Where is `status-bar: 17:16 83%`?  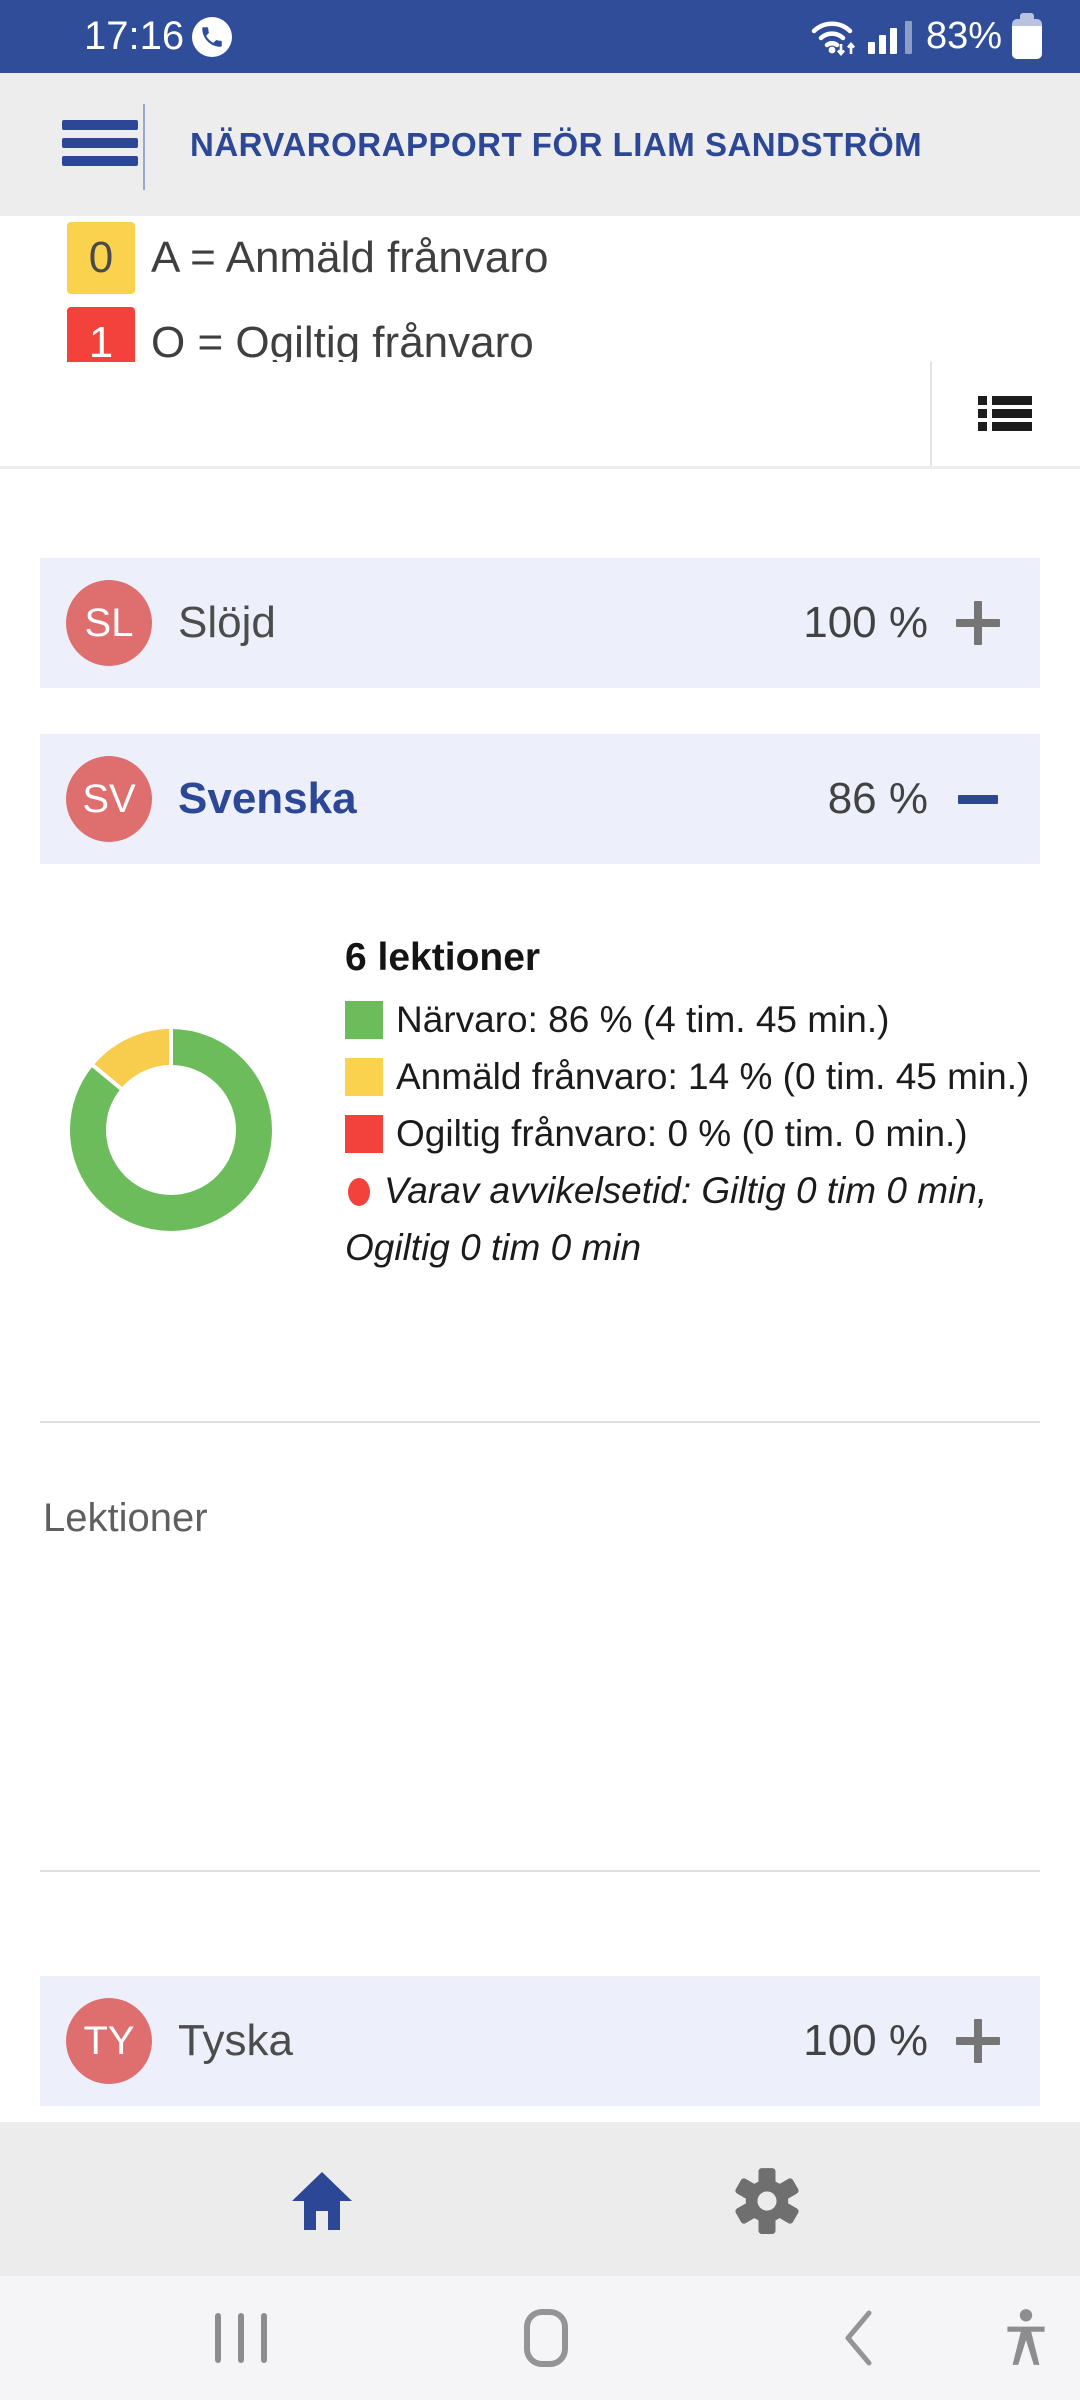
status-bar: 17:16 83% is located at coordinates (540, 36).